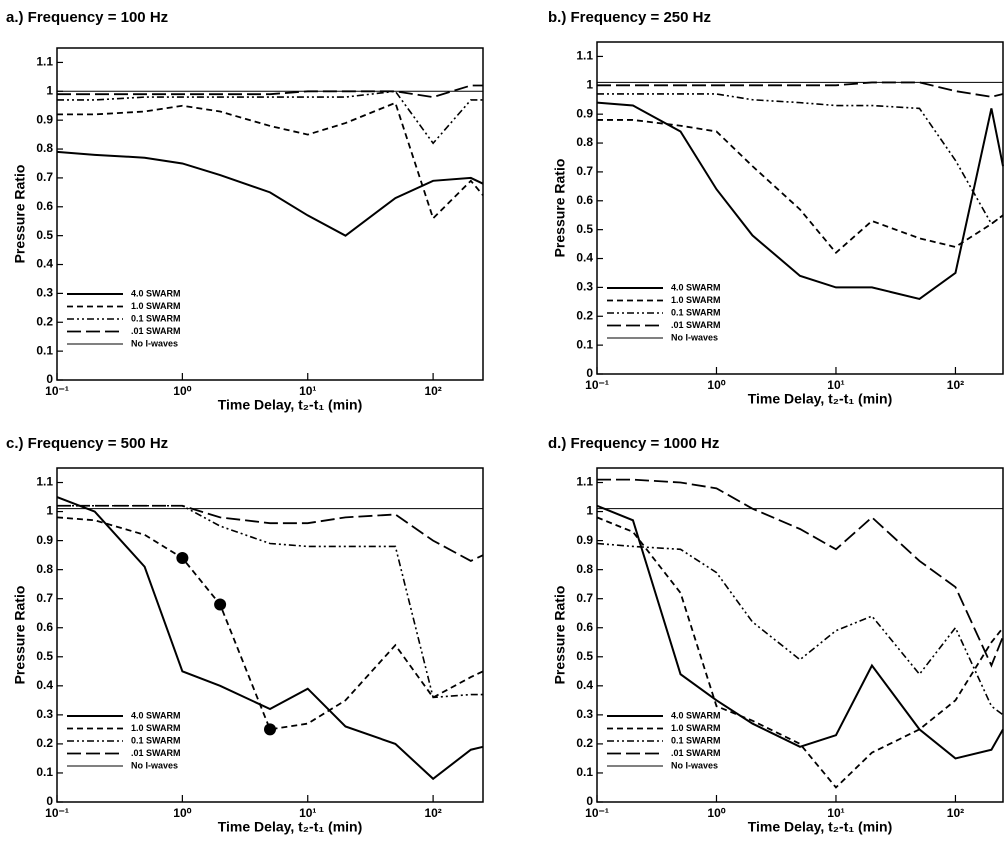 The image size is (1005, 841). I want to click on panel-title: b.) Frequency = 250 Hz, so click(629, 17).